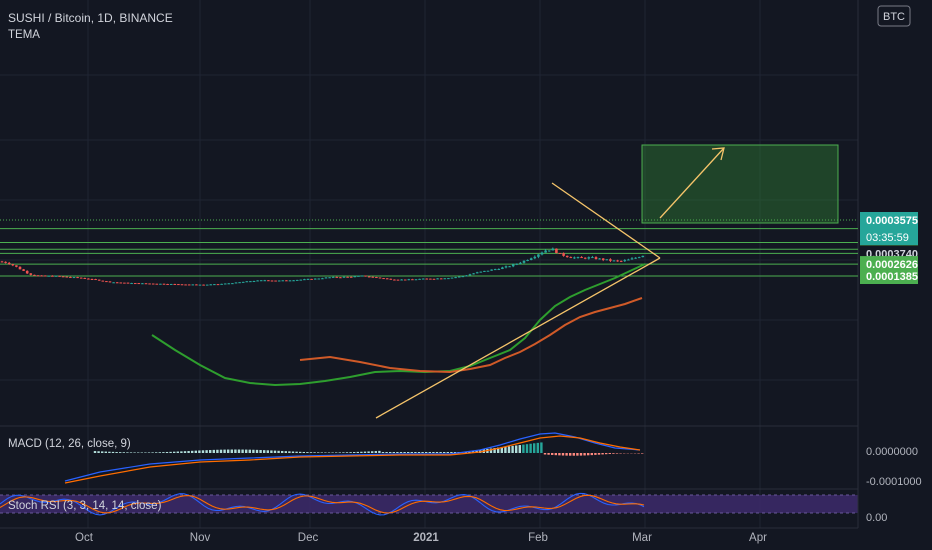 This screenshot has height=550, width=932. What do you see at coordinates (692, 183) in the screenshot?
I see `target-arrow-line` at bounding box center [692, 183].